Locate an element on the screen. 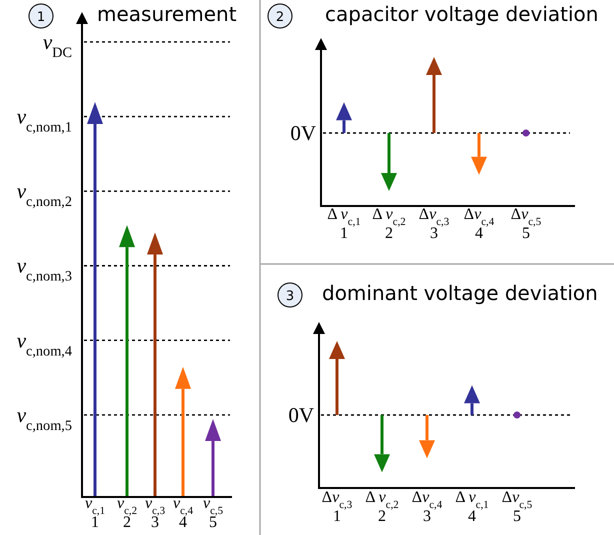 This screenshot has width=614, height=535. text: 1 is located at coordinates (41, 17).